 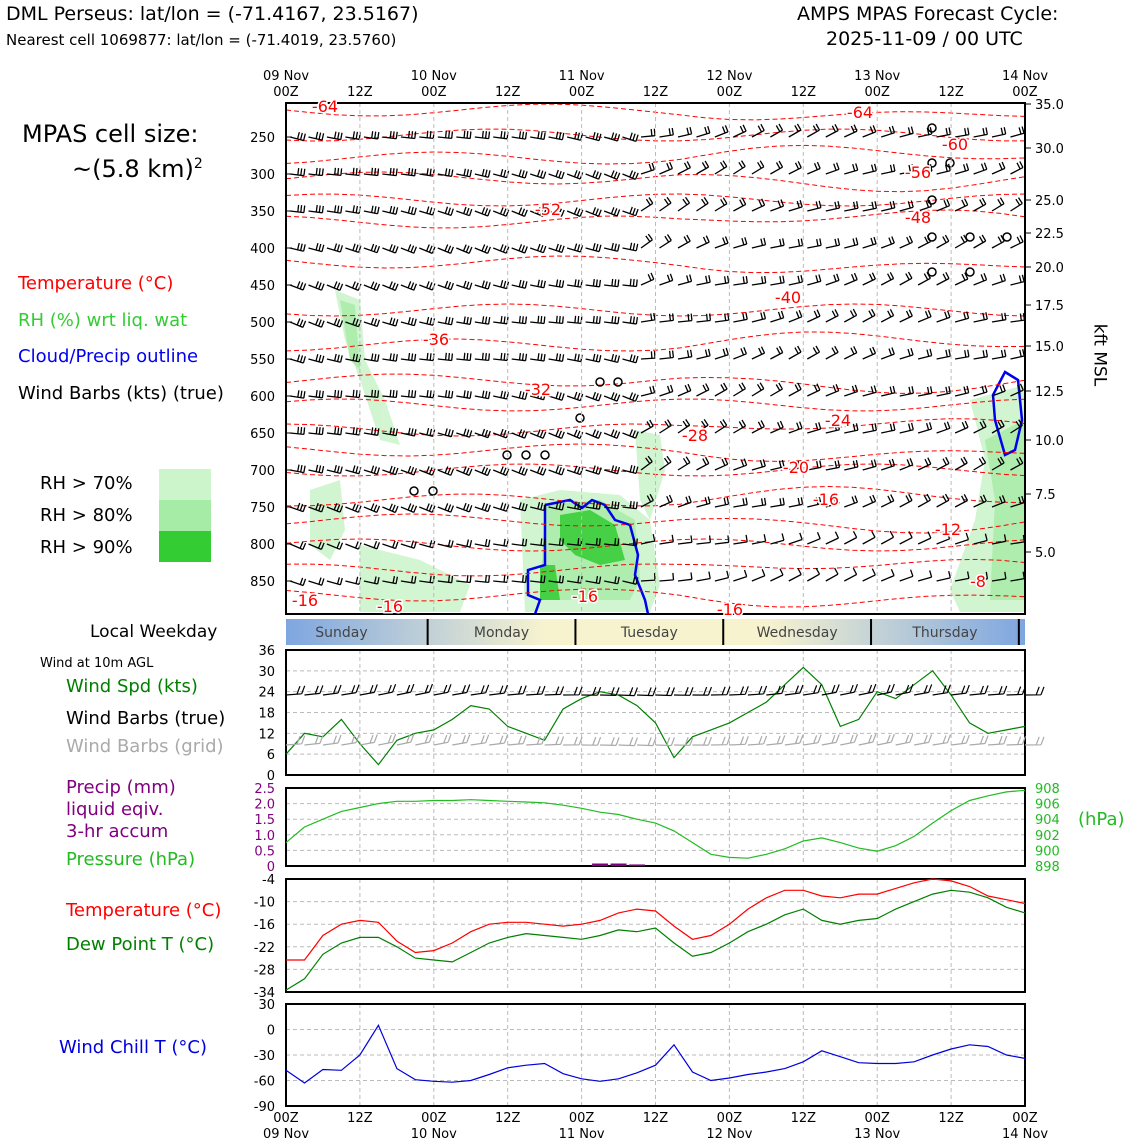 I want to click on panel-y-tick: -90, so click(x=264, y=1107).